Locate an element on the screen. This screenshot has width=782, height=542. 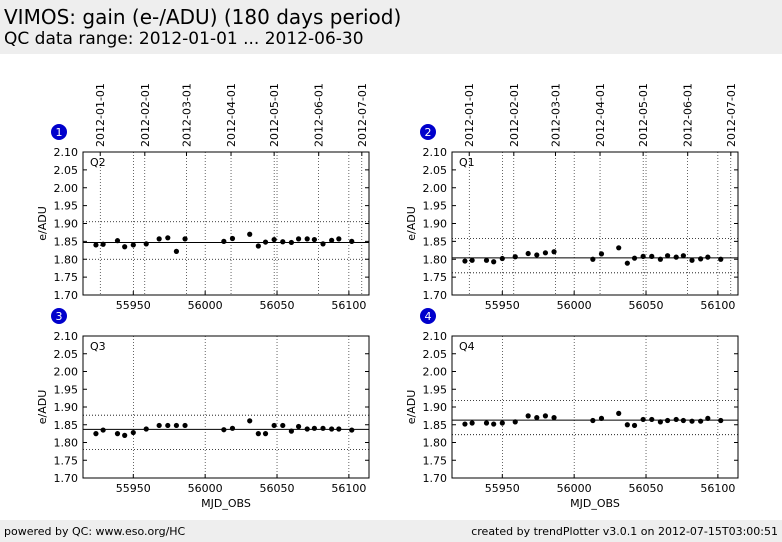
panel-number-label: 2 is located at coordinates (428, 132).